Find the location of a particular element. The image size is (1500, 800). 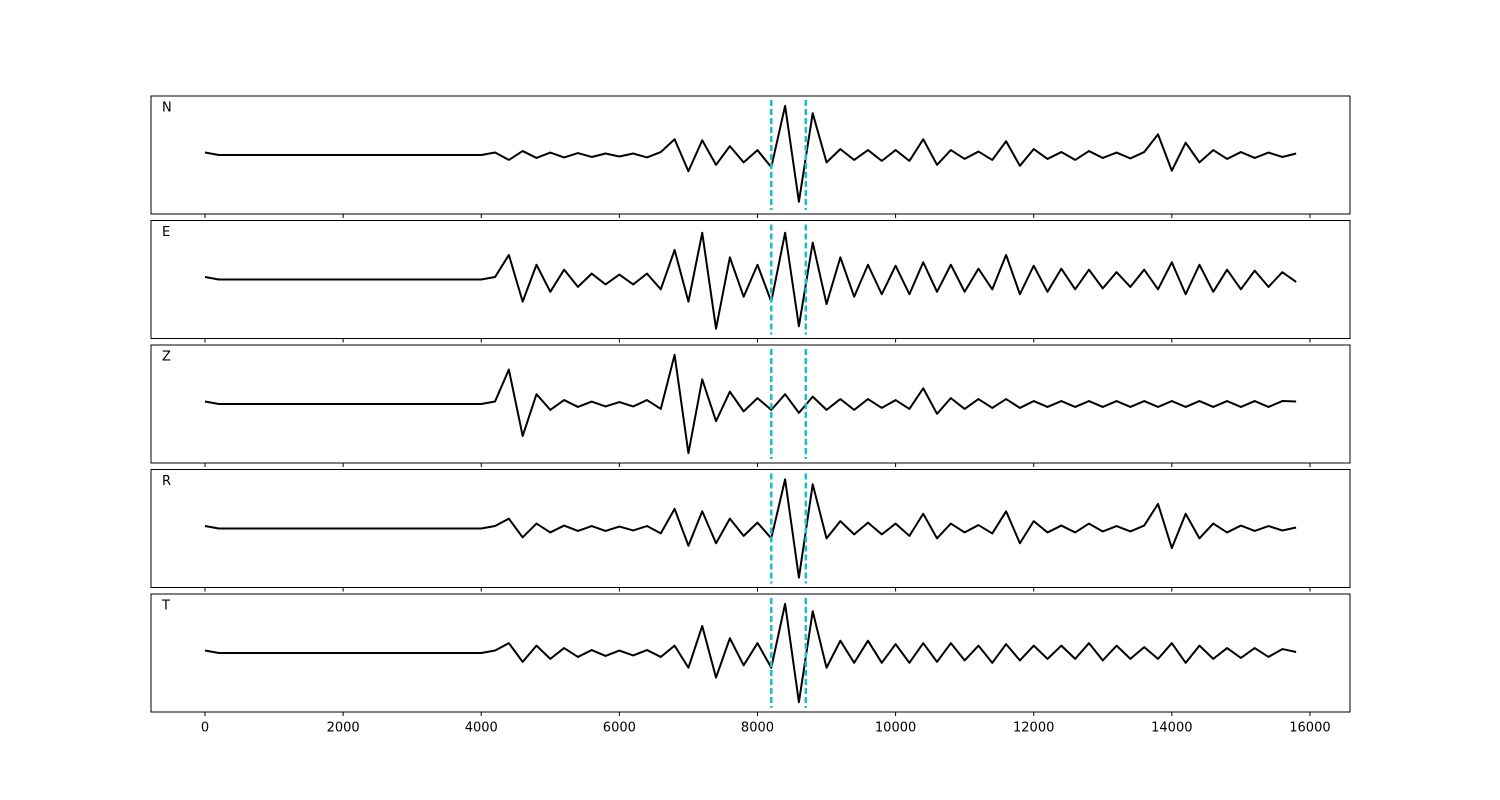

x-tick-label: 4000 is located at coordinates (481, 728).